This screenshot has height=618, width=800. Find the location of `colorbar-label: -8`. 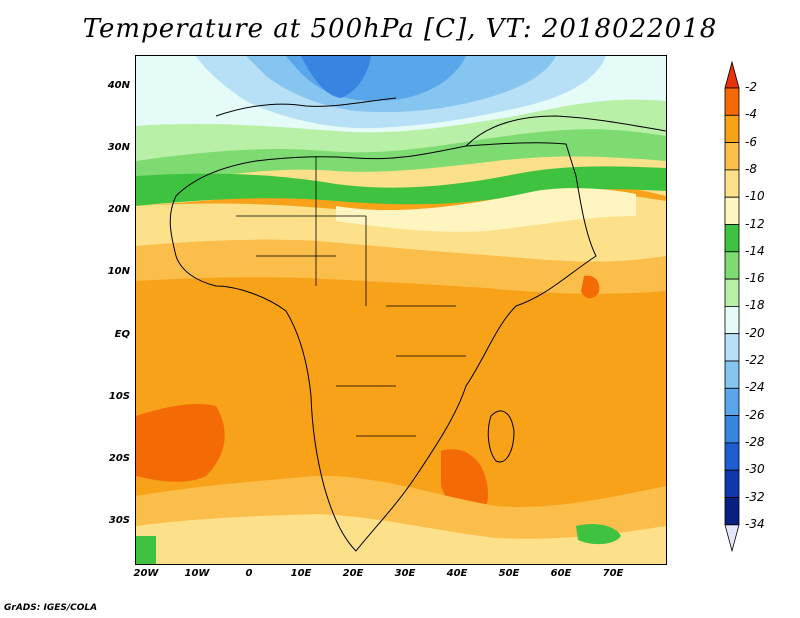

colorbar-label: -8 is located at coordinates (751, 168).